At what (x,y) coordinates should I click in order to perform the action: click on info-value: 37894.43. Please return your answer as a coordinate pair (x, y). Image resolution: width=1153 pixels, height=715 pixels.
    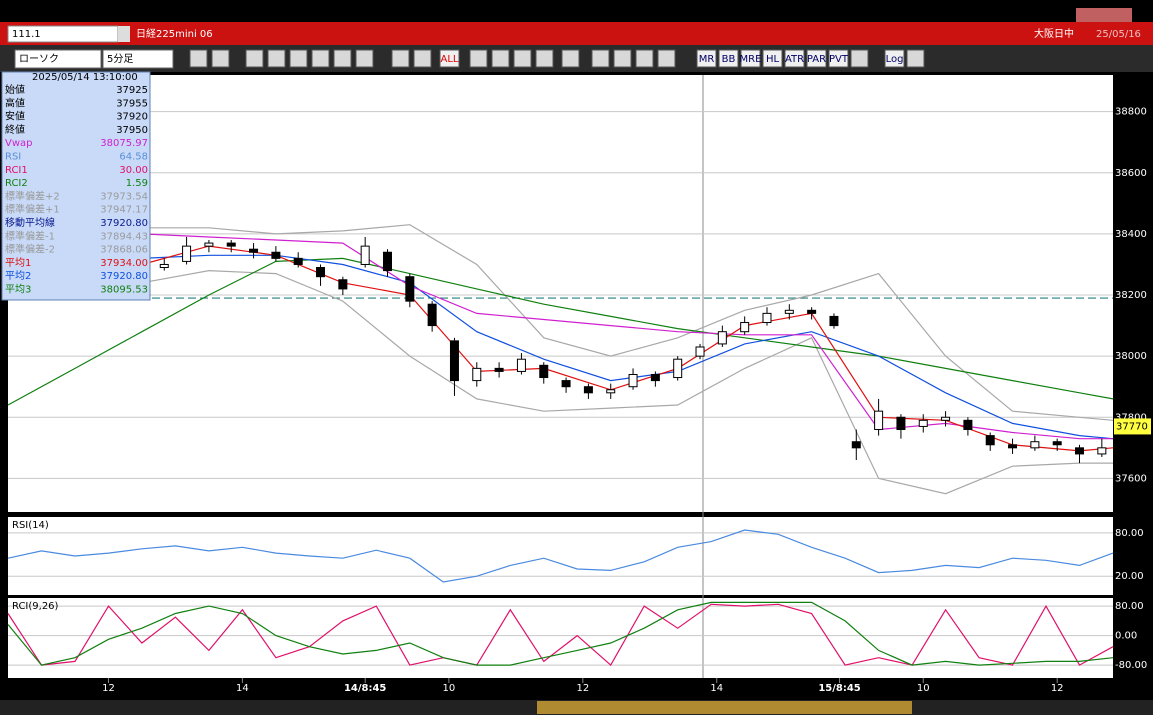
    Looking at the image, I should click on (124, 236).